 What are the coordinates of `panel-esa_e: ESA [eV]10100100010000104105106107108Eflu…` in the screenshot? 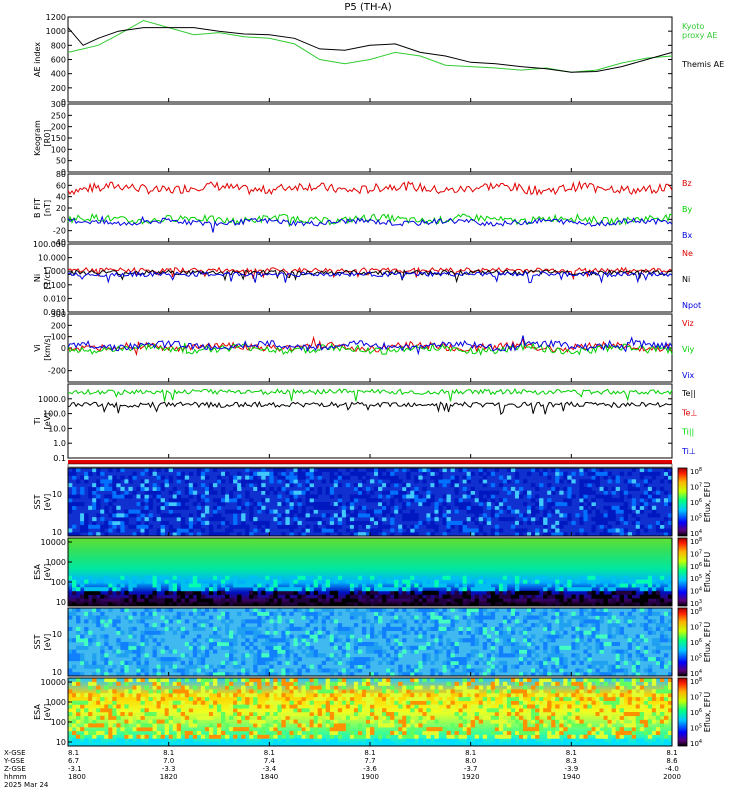 It's located at (372, 712).